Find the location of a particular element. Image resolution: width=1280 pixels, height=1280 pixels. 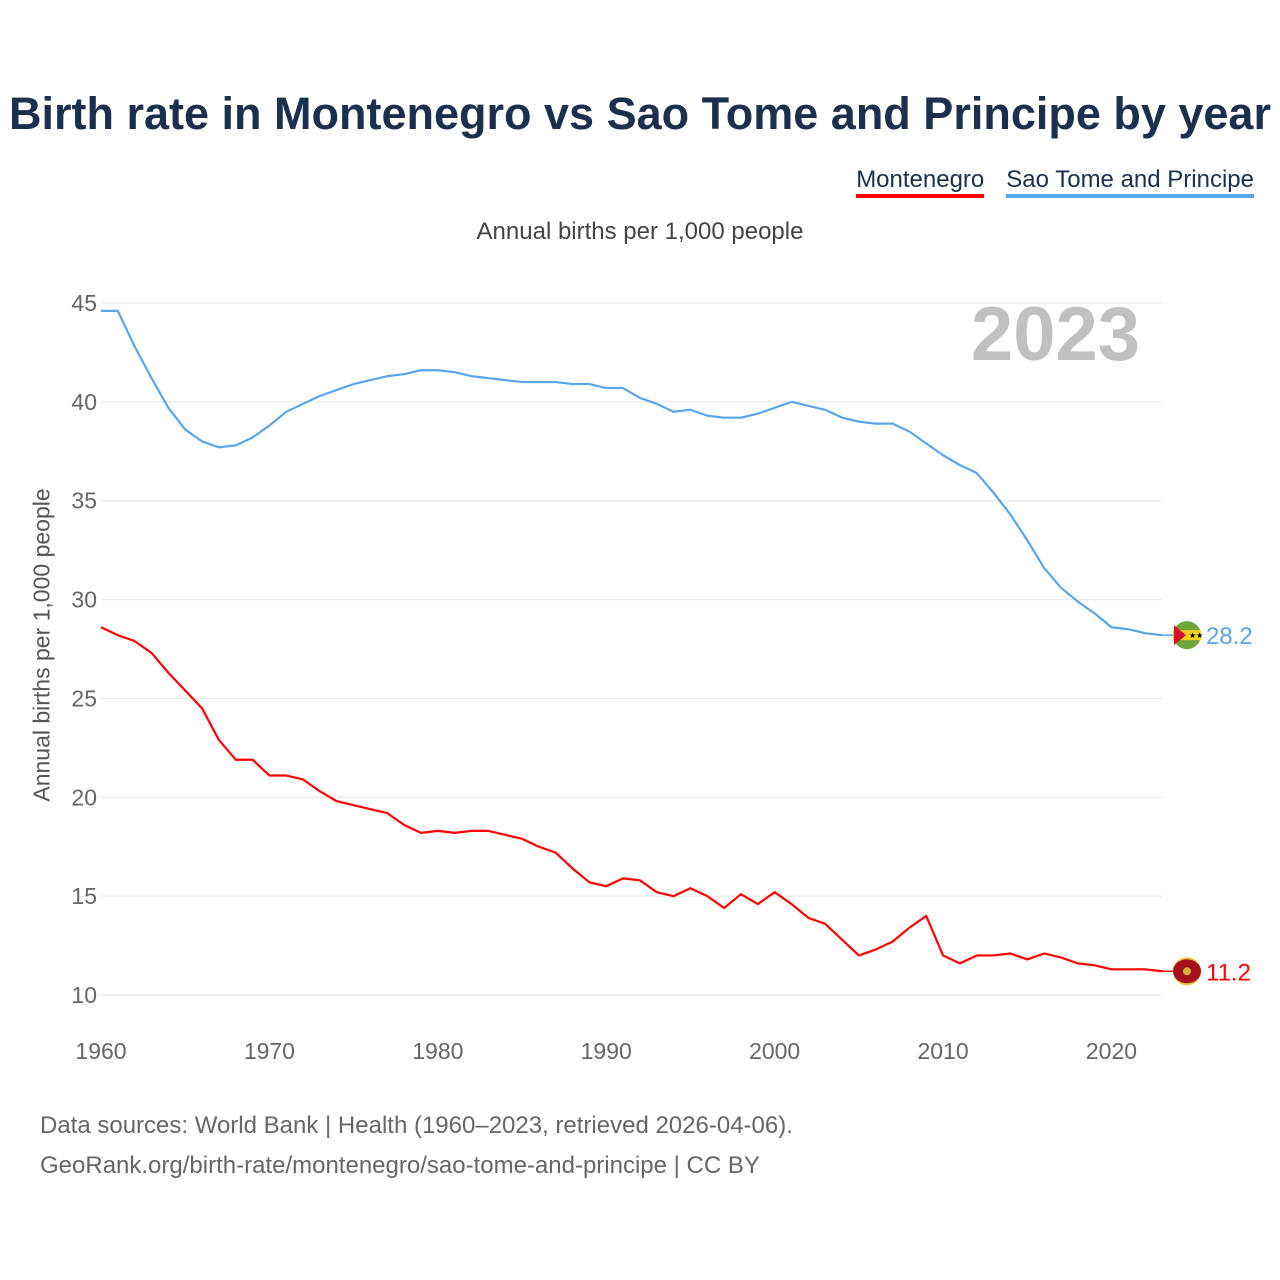

legend-item-montenegro: Montenegro is located at coordinates (920, 182).